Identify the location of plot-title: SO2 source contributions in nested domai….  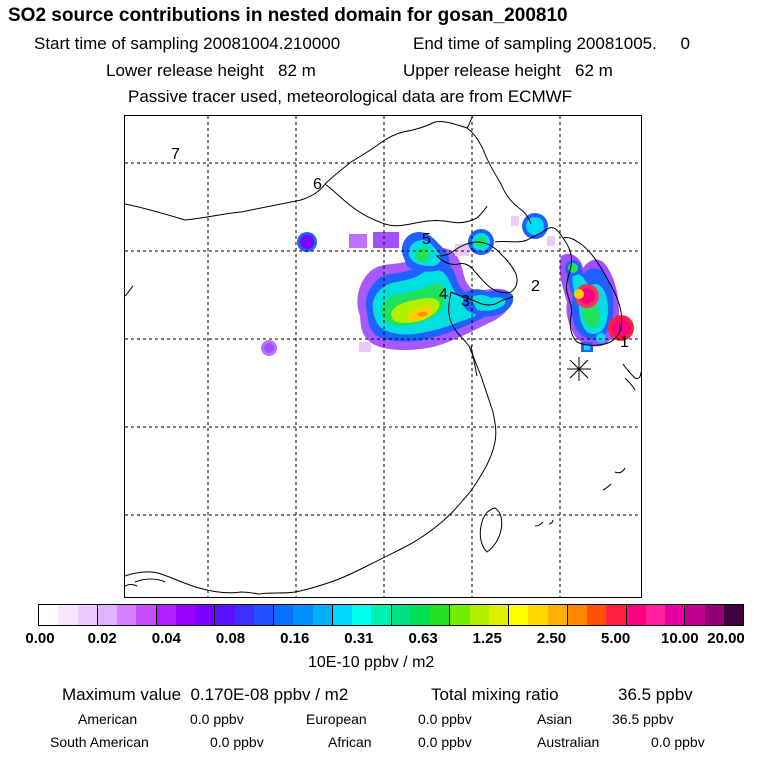
(288, 15).